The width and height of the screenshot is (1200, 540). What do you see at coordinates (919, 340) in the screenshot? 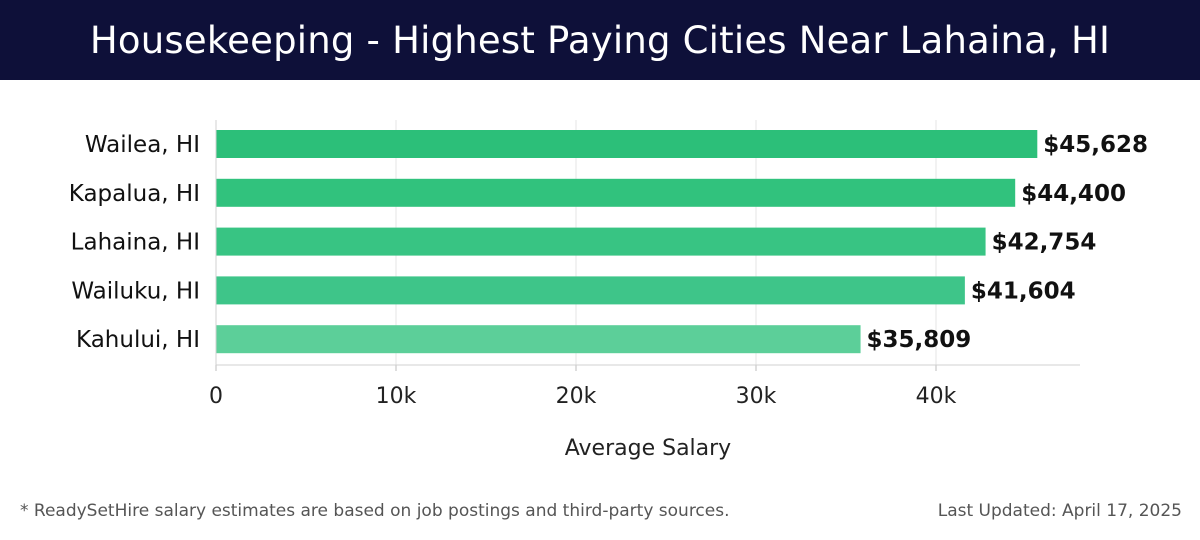
I see `value-label: $35,809` at bounding box center [919, 340].